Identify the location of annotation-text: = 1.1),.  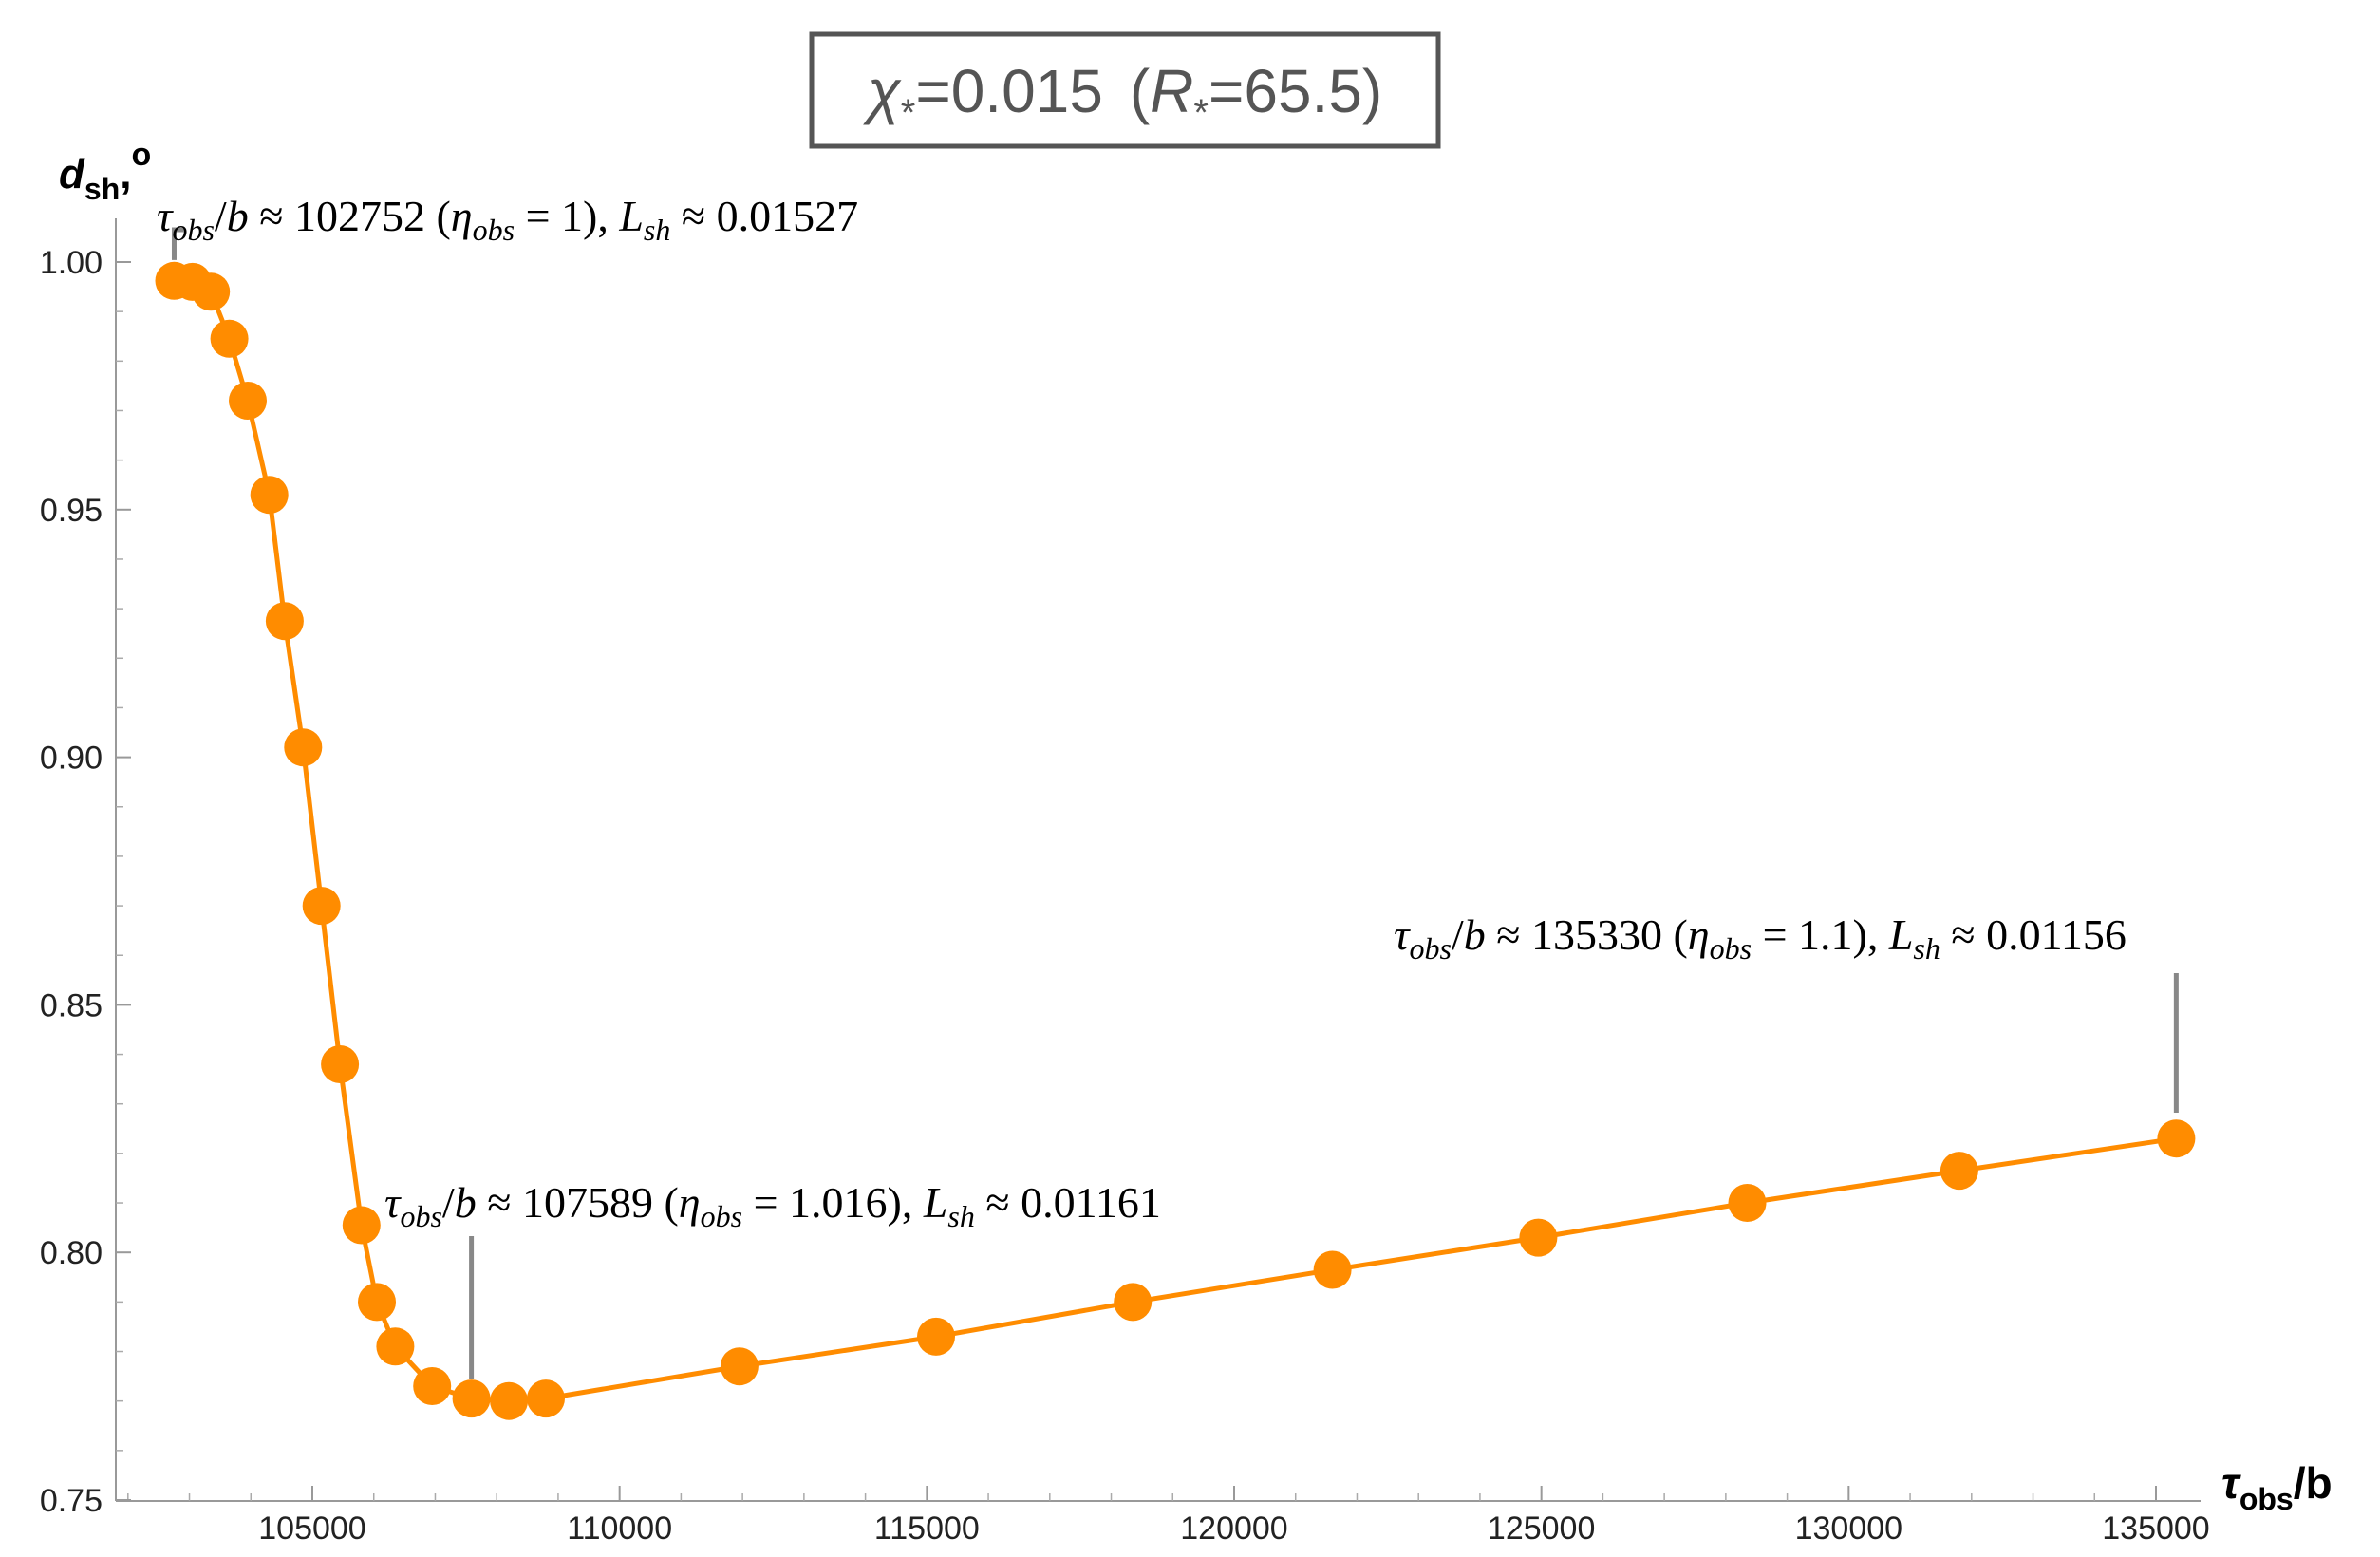
(1820, 934).